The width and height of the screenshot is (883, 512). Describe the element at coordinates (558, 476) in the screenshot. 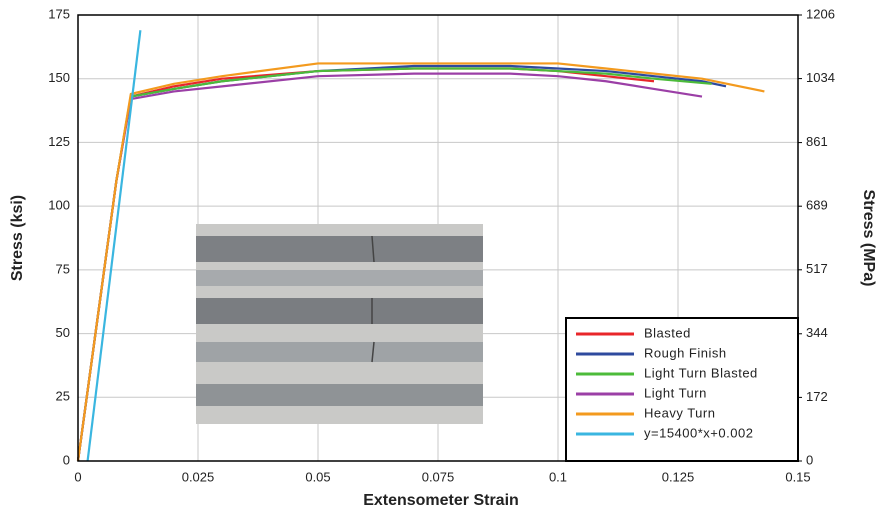

I see `x-tick-label: 0.1` at that location.